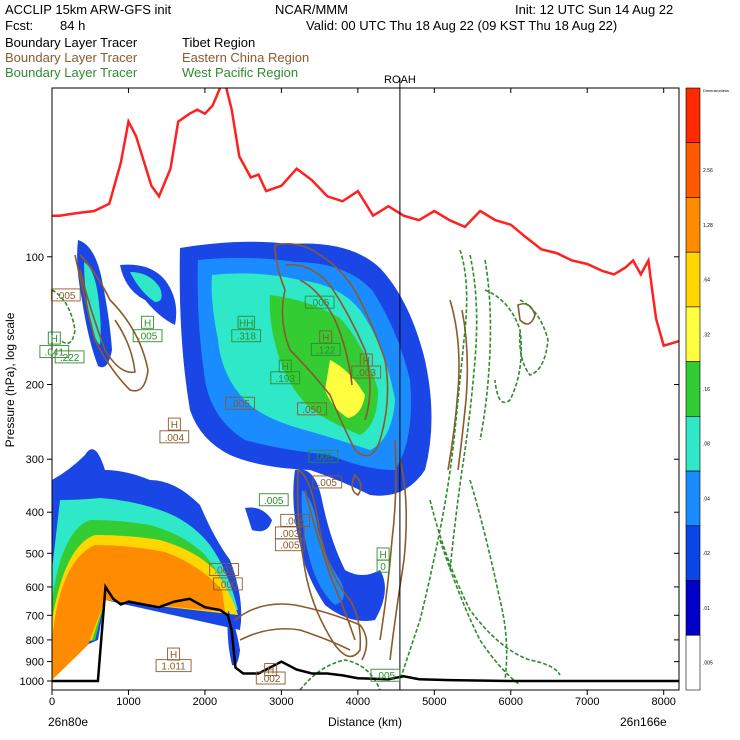 Image resolution: width=740 pixels, height=740 pixels. I want to click on tracer-shade-topleft-cyan, so click(146, 287).